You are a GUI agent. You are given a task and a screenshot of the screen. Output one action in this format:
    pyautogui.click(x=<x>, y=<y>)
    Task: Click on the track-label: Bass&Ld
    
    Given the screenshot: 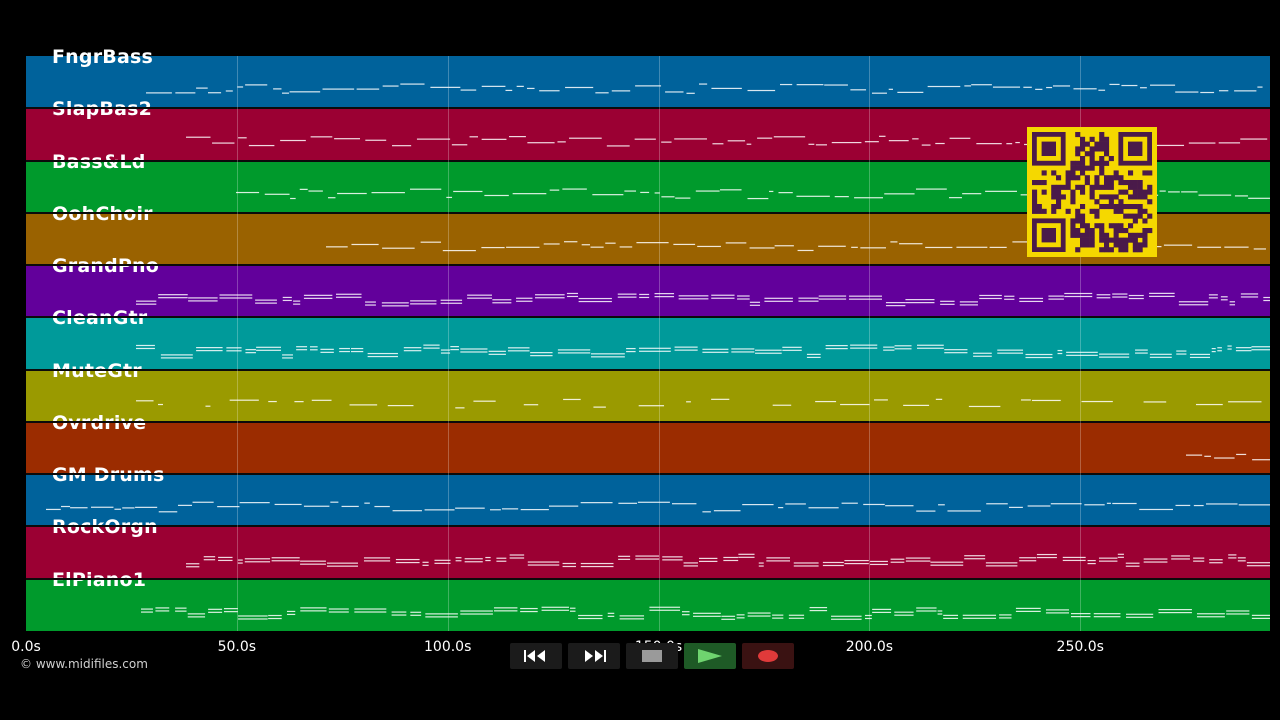 What is the action you would take?
    pyautogui.click(x=99, y=161)
    